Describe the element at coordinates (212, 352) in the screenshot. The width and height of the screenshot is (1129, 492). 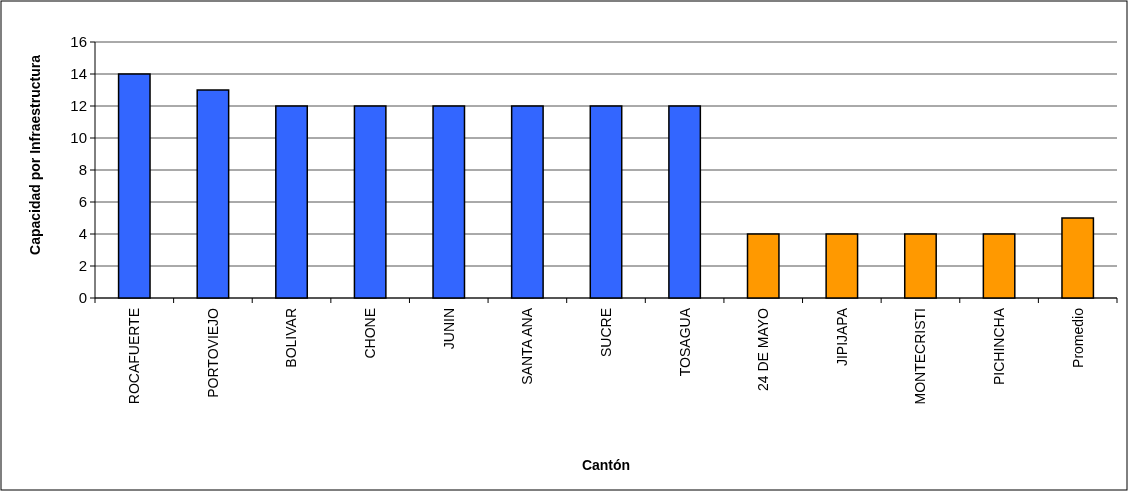
I see `x-tick-label: PORTOVIEJO` at that location.